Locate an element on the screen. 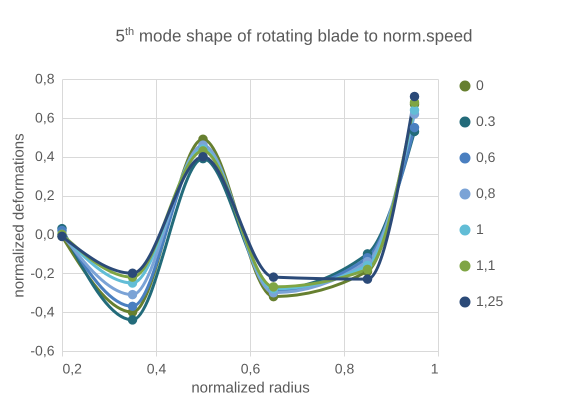  y-tick-label: 0,2 is located at coordinates (45, 195).